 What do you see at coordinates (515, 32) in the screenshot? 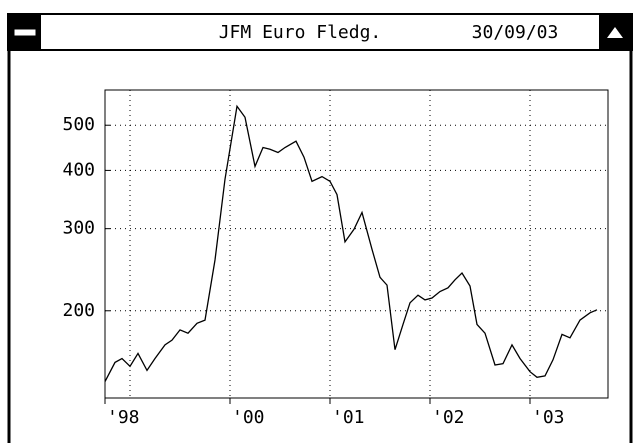
I see `window-date: 30/09/03` at bounding box center [515, 32].